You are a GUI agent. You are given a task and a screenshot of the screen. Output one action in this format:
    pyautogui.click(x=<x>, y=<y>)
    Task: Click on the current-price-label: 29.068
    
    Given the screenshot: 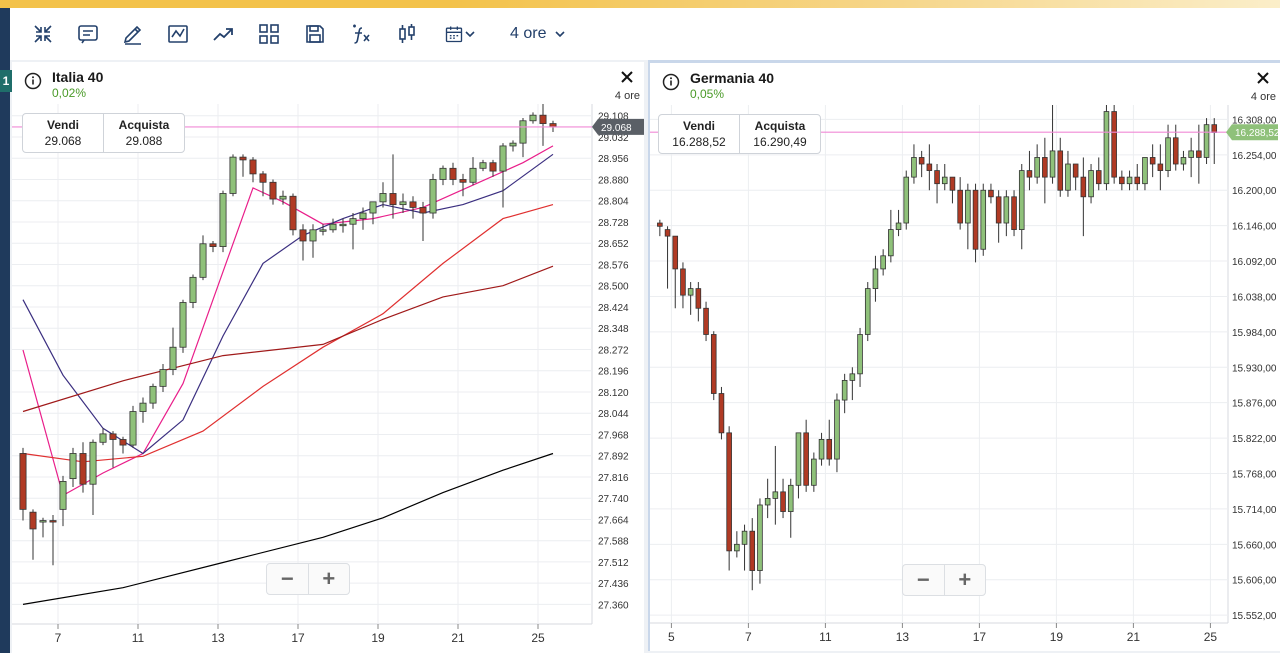 What is the action you would take?
    pyautogui.click(x=616, y=128)
    